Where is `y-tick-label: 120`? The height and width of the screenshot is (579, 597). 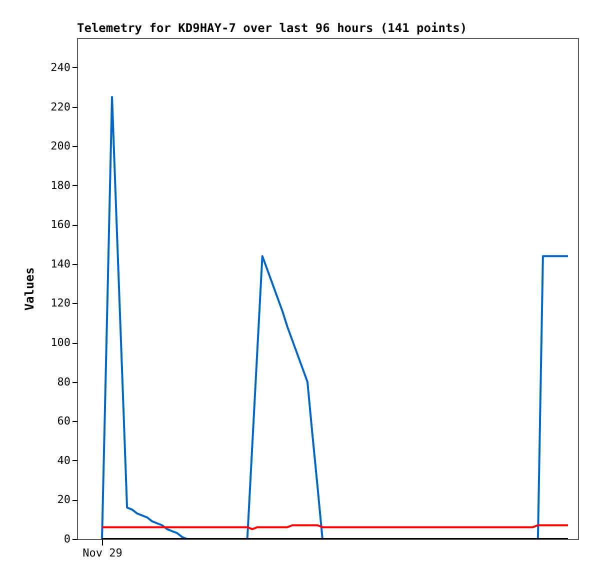
y-tick-label: 120 is located at coordinates (60, 303).